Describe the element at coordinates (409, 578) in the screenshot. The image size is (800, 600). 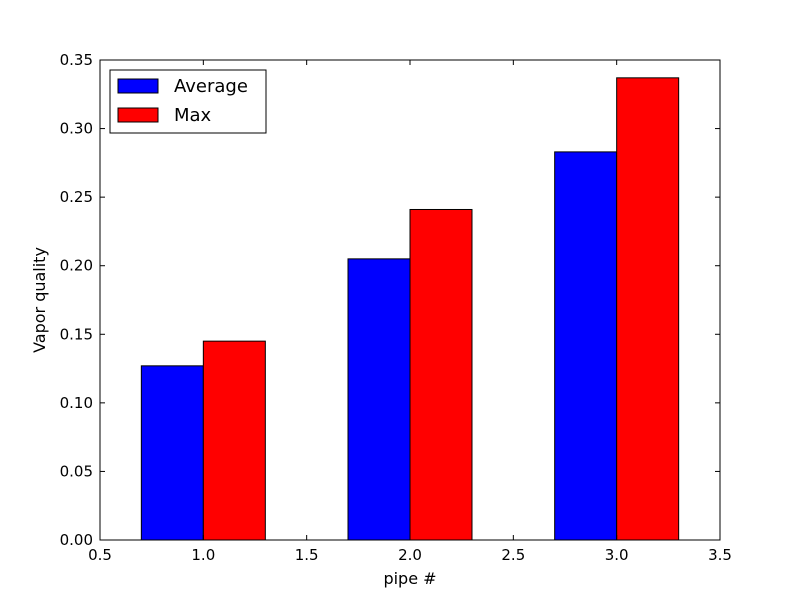
I see `x-axis-label: pipe #` at that location.